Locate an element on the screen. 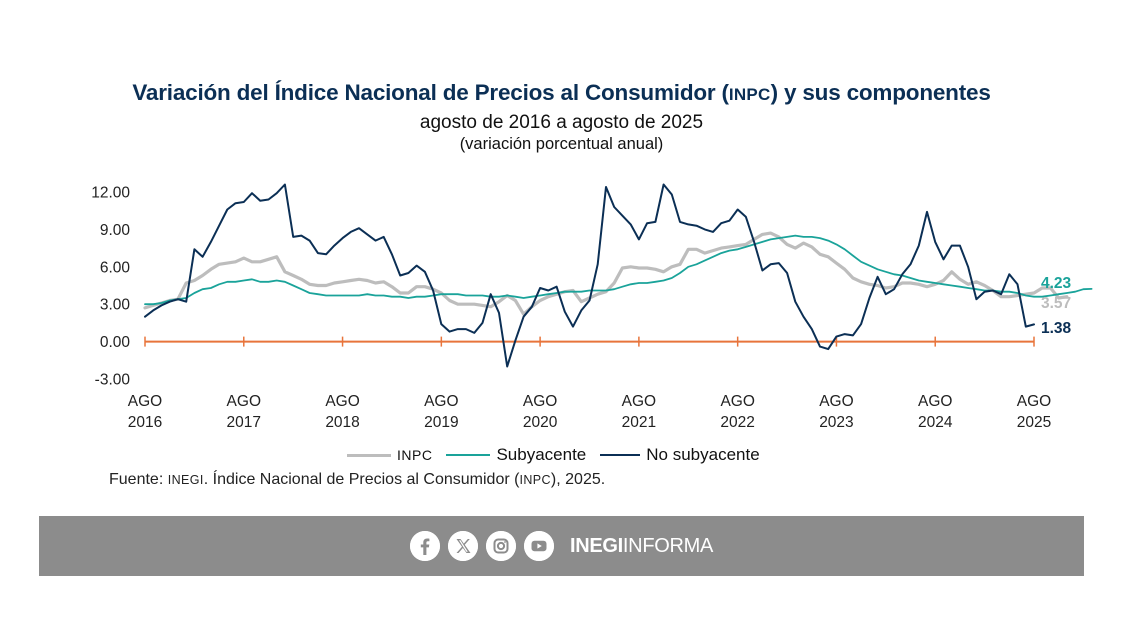  series-line-inpc is located at coordinates (606, 273).